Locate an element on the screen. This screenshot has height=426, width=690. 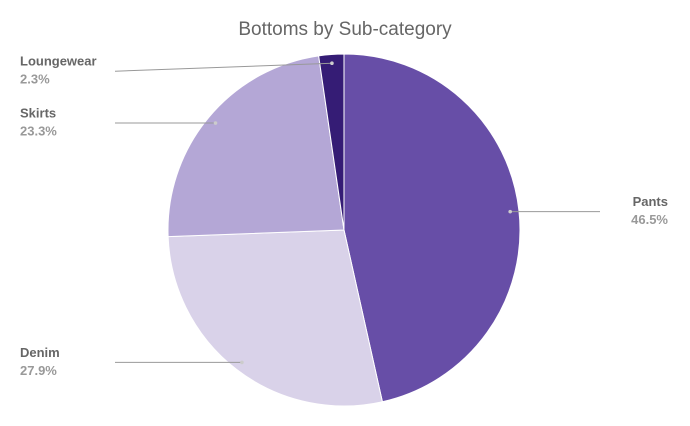
slice-name: Pants is located at coordinates (650, 201).